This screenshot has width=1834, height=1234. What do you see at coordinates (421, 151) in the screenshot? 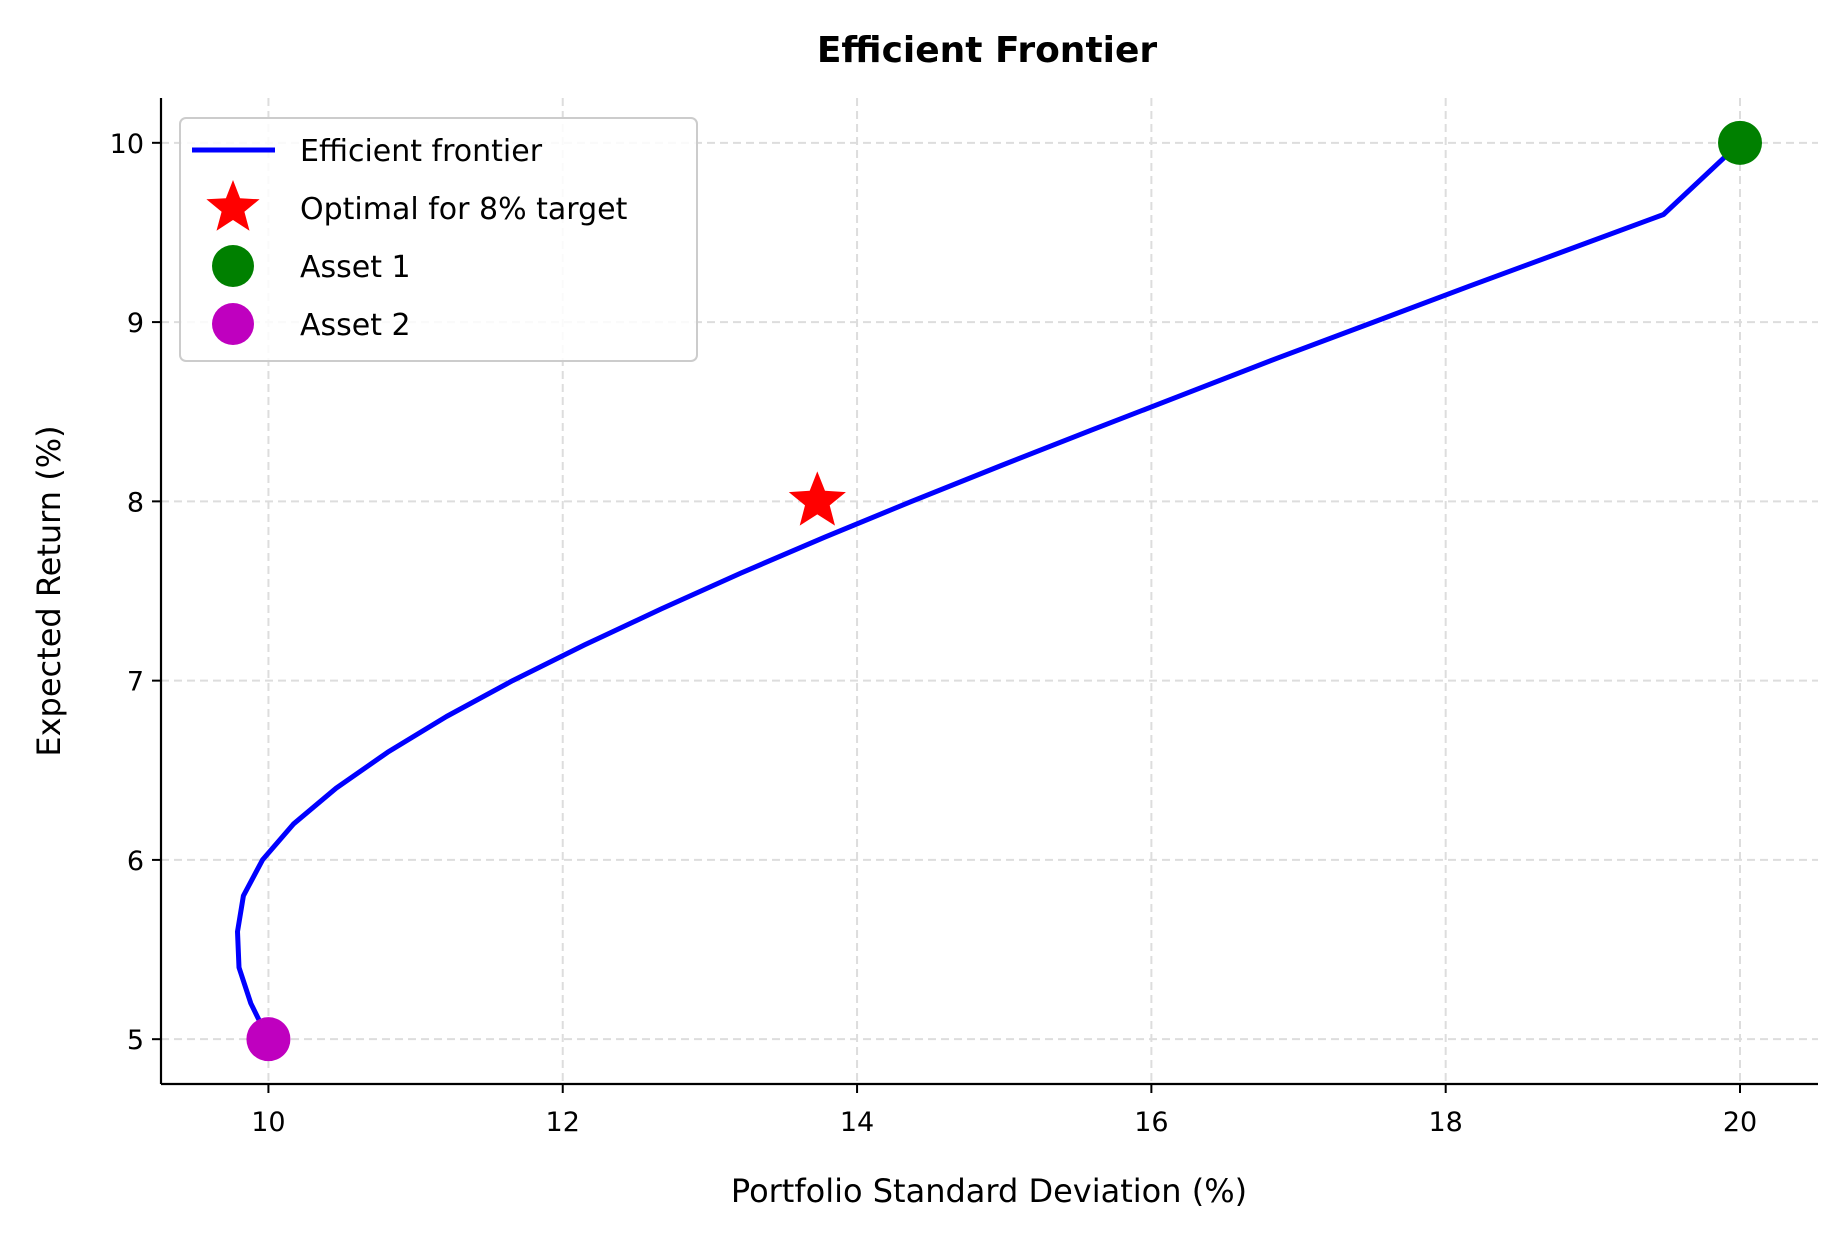
I see `legend-label-efficient-frontier: Efficient frontier` at bounding box center [421, 151].